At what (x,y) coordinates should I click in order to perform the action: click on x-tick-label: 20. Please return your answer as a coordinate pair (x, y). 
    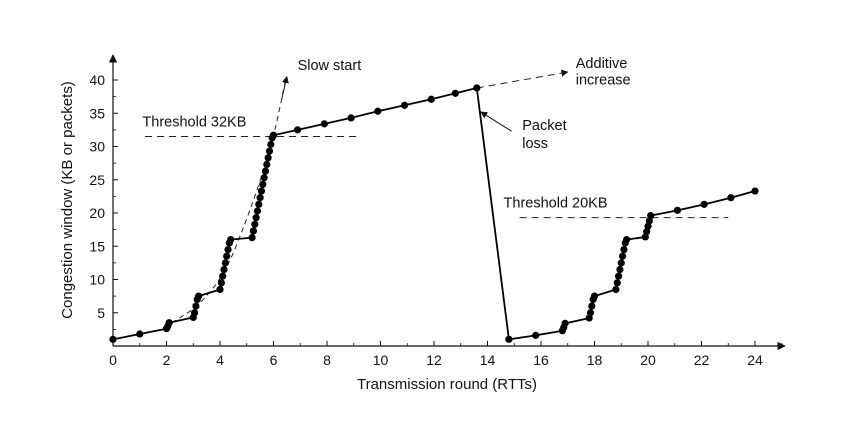
    Looking at the image, I should click on (648, 360).